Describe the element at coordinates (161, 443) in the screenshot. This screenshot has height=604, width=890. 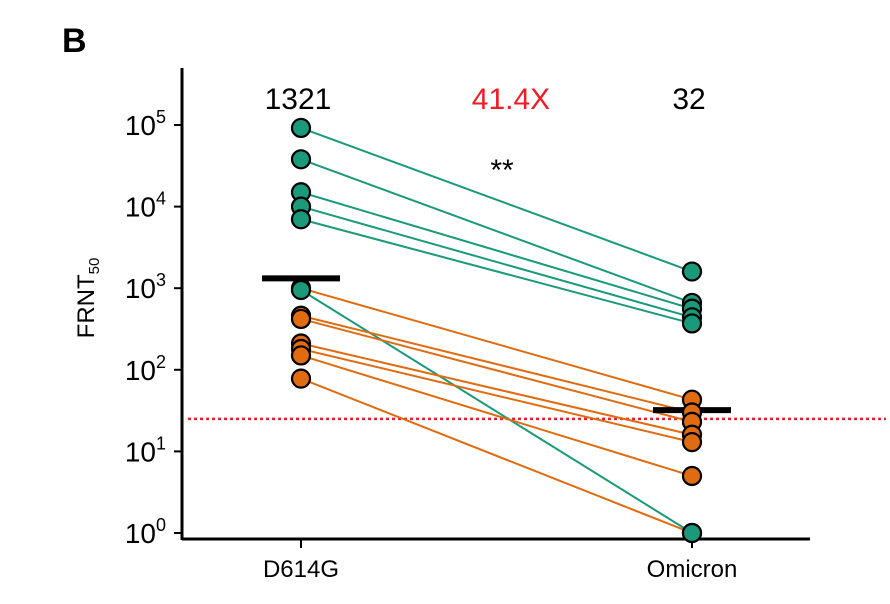
I see `y-tick-exponent: 1` at that location.